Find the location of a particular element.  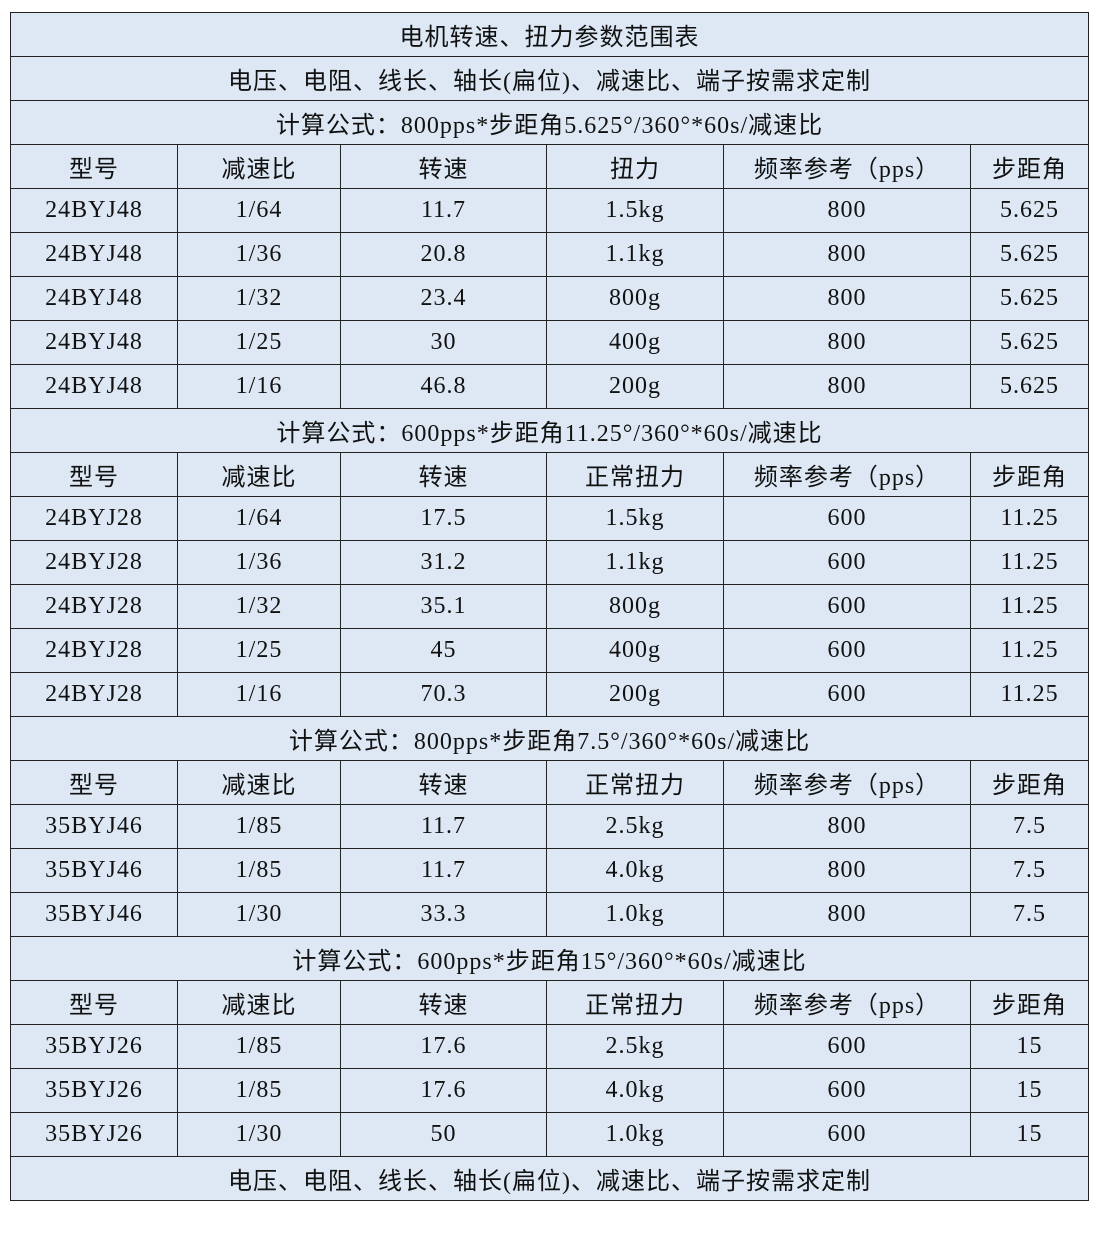

column-header: 频率参考（pps） is located at coordinates (847, 474).